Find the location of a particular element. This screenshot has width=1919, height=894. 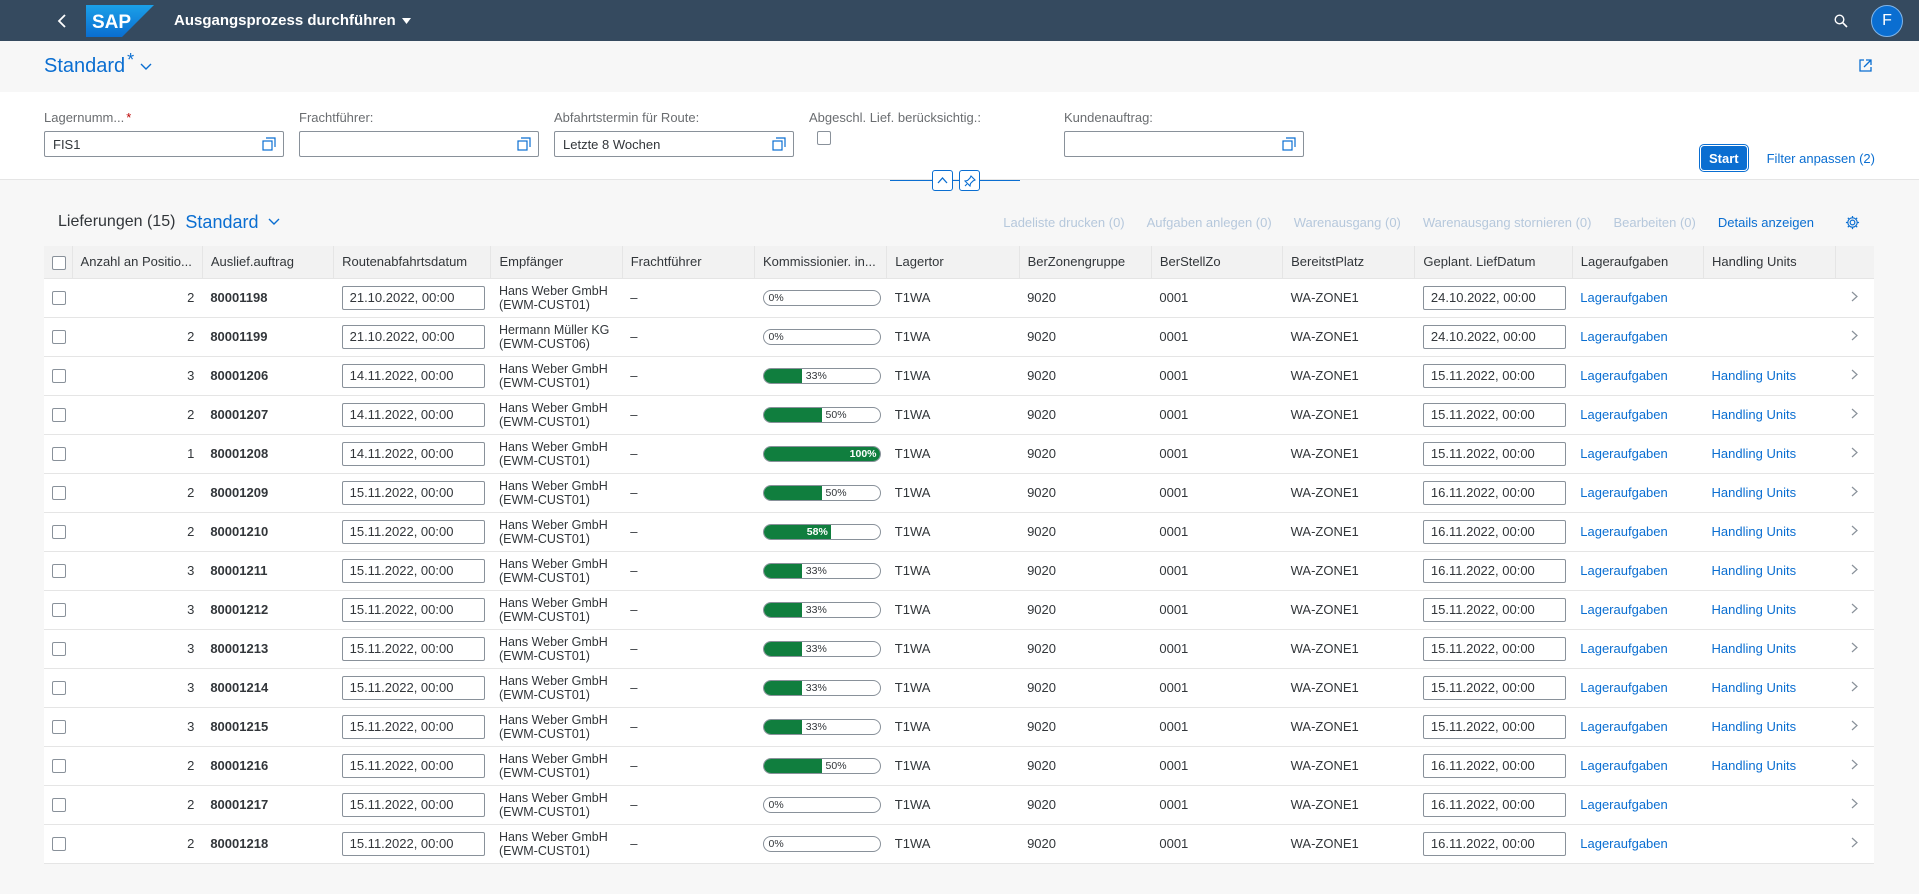

app-title: Ausgangsprozess durchführen is located at coordinates (292, 20).